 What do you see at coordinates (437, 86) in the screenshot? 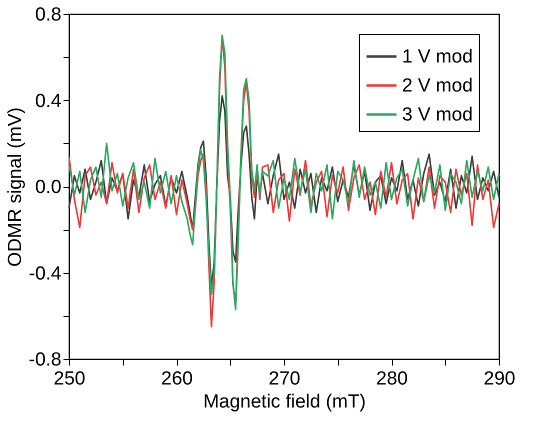
I see `legend-label: 2 V mod` at bounding box center [437, 86].